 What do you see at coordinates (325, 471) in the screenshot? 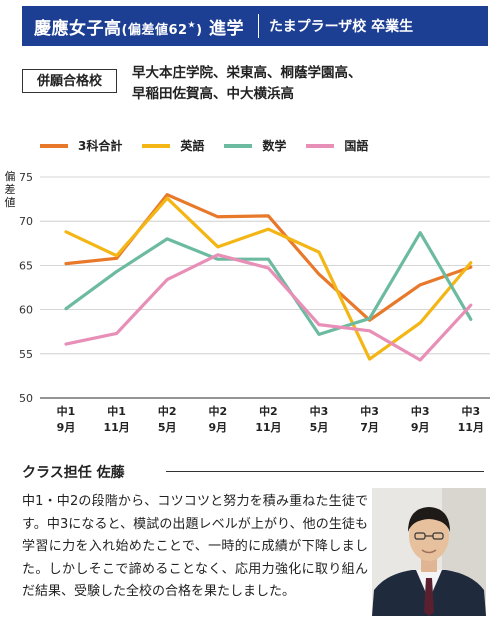
I see `teacher-heading-rule` at bounding box center [325, 471].